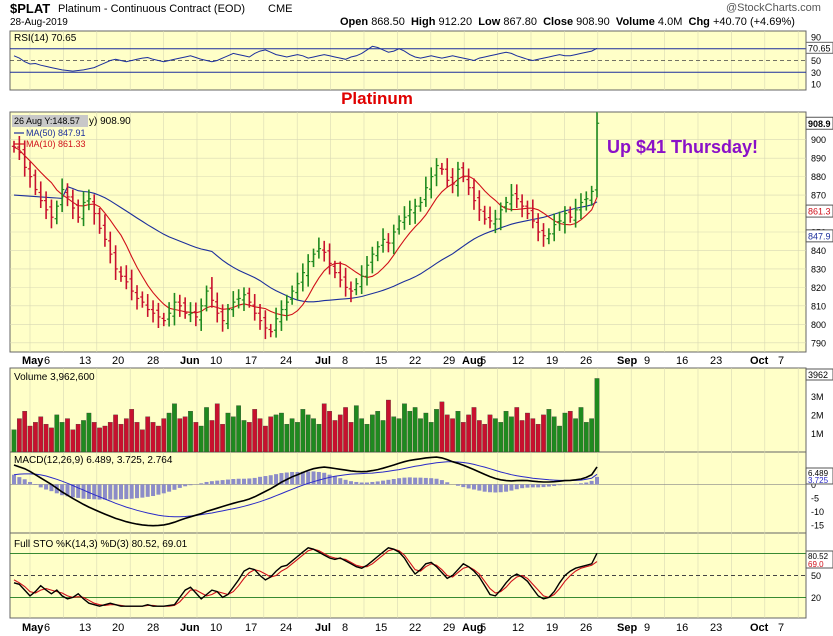 Image resolution: width=833 pixels, height=636 pixels. Describe the element at coordinates (216, 628) in the screenshot. I see `x-axis-label-bottom: 10` at that location.